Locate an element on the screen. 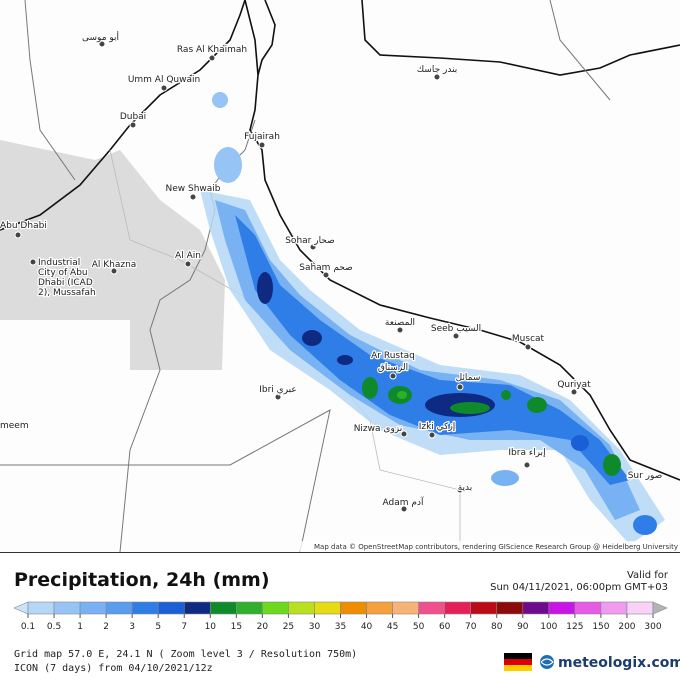  colorbar-label: 150 is located at coordinates (600, 627).